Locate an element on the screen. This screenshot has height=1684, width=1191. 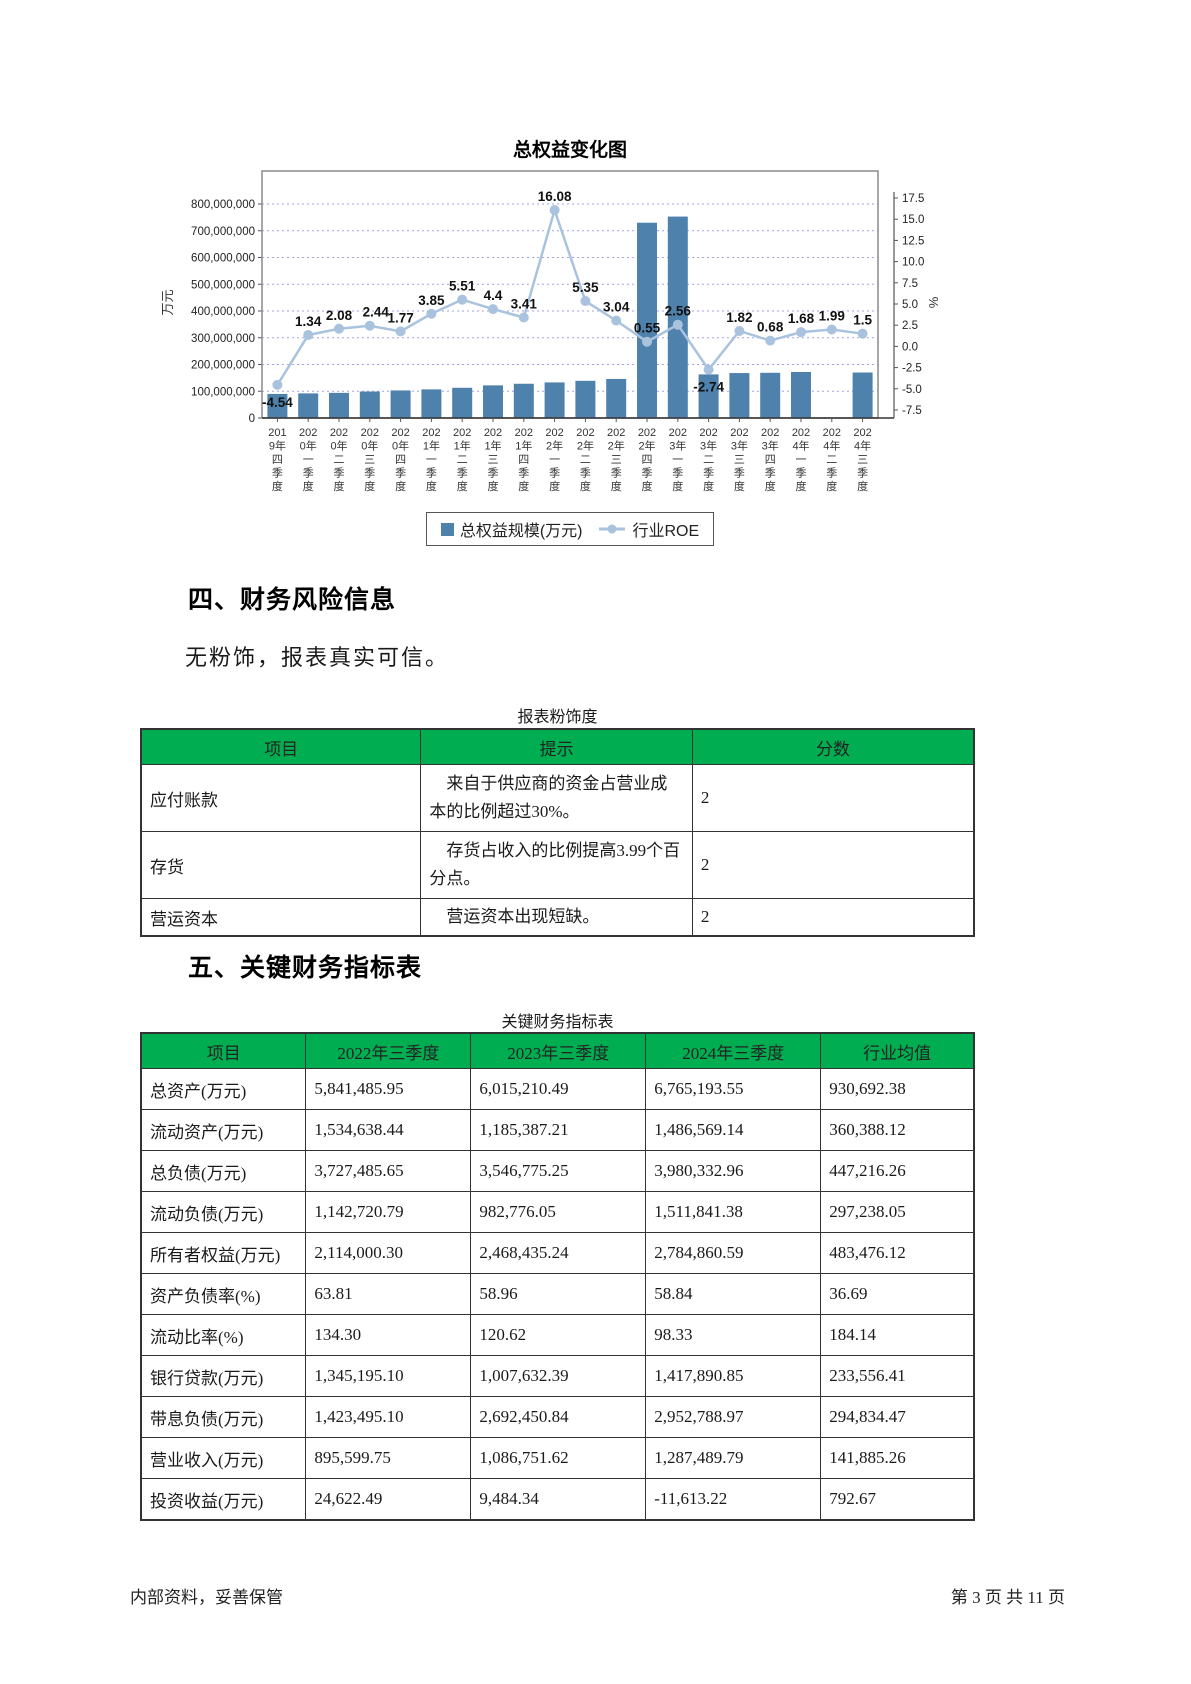
table-cell: 2,784,860.59 is located at coordinates (733, 1253).